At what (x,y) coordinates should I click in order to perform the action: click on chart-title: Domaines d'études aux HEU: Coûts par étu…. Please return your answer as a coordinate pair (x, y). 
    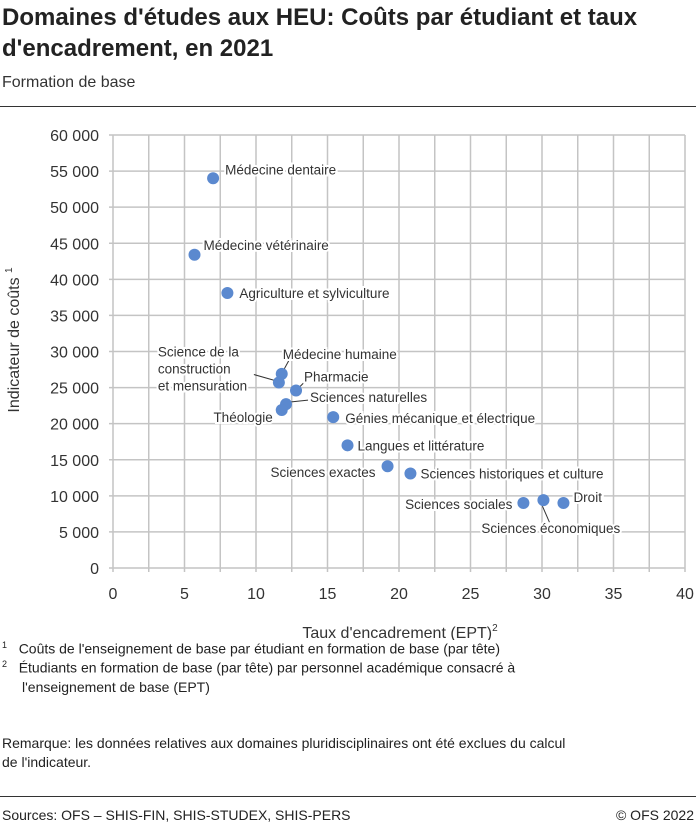
    Looking at the image, I should click on (320, 33).